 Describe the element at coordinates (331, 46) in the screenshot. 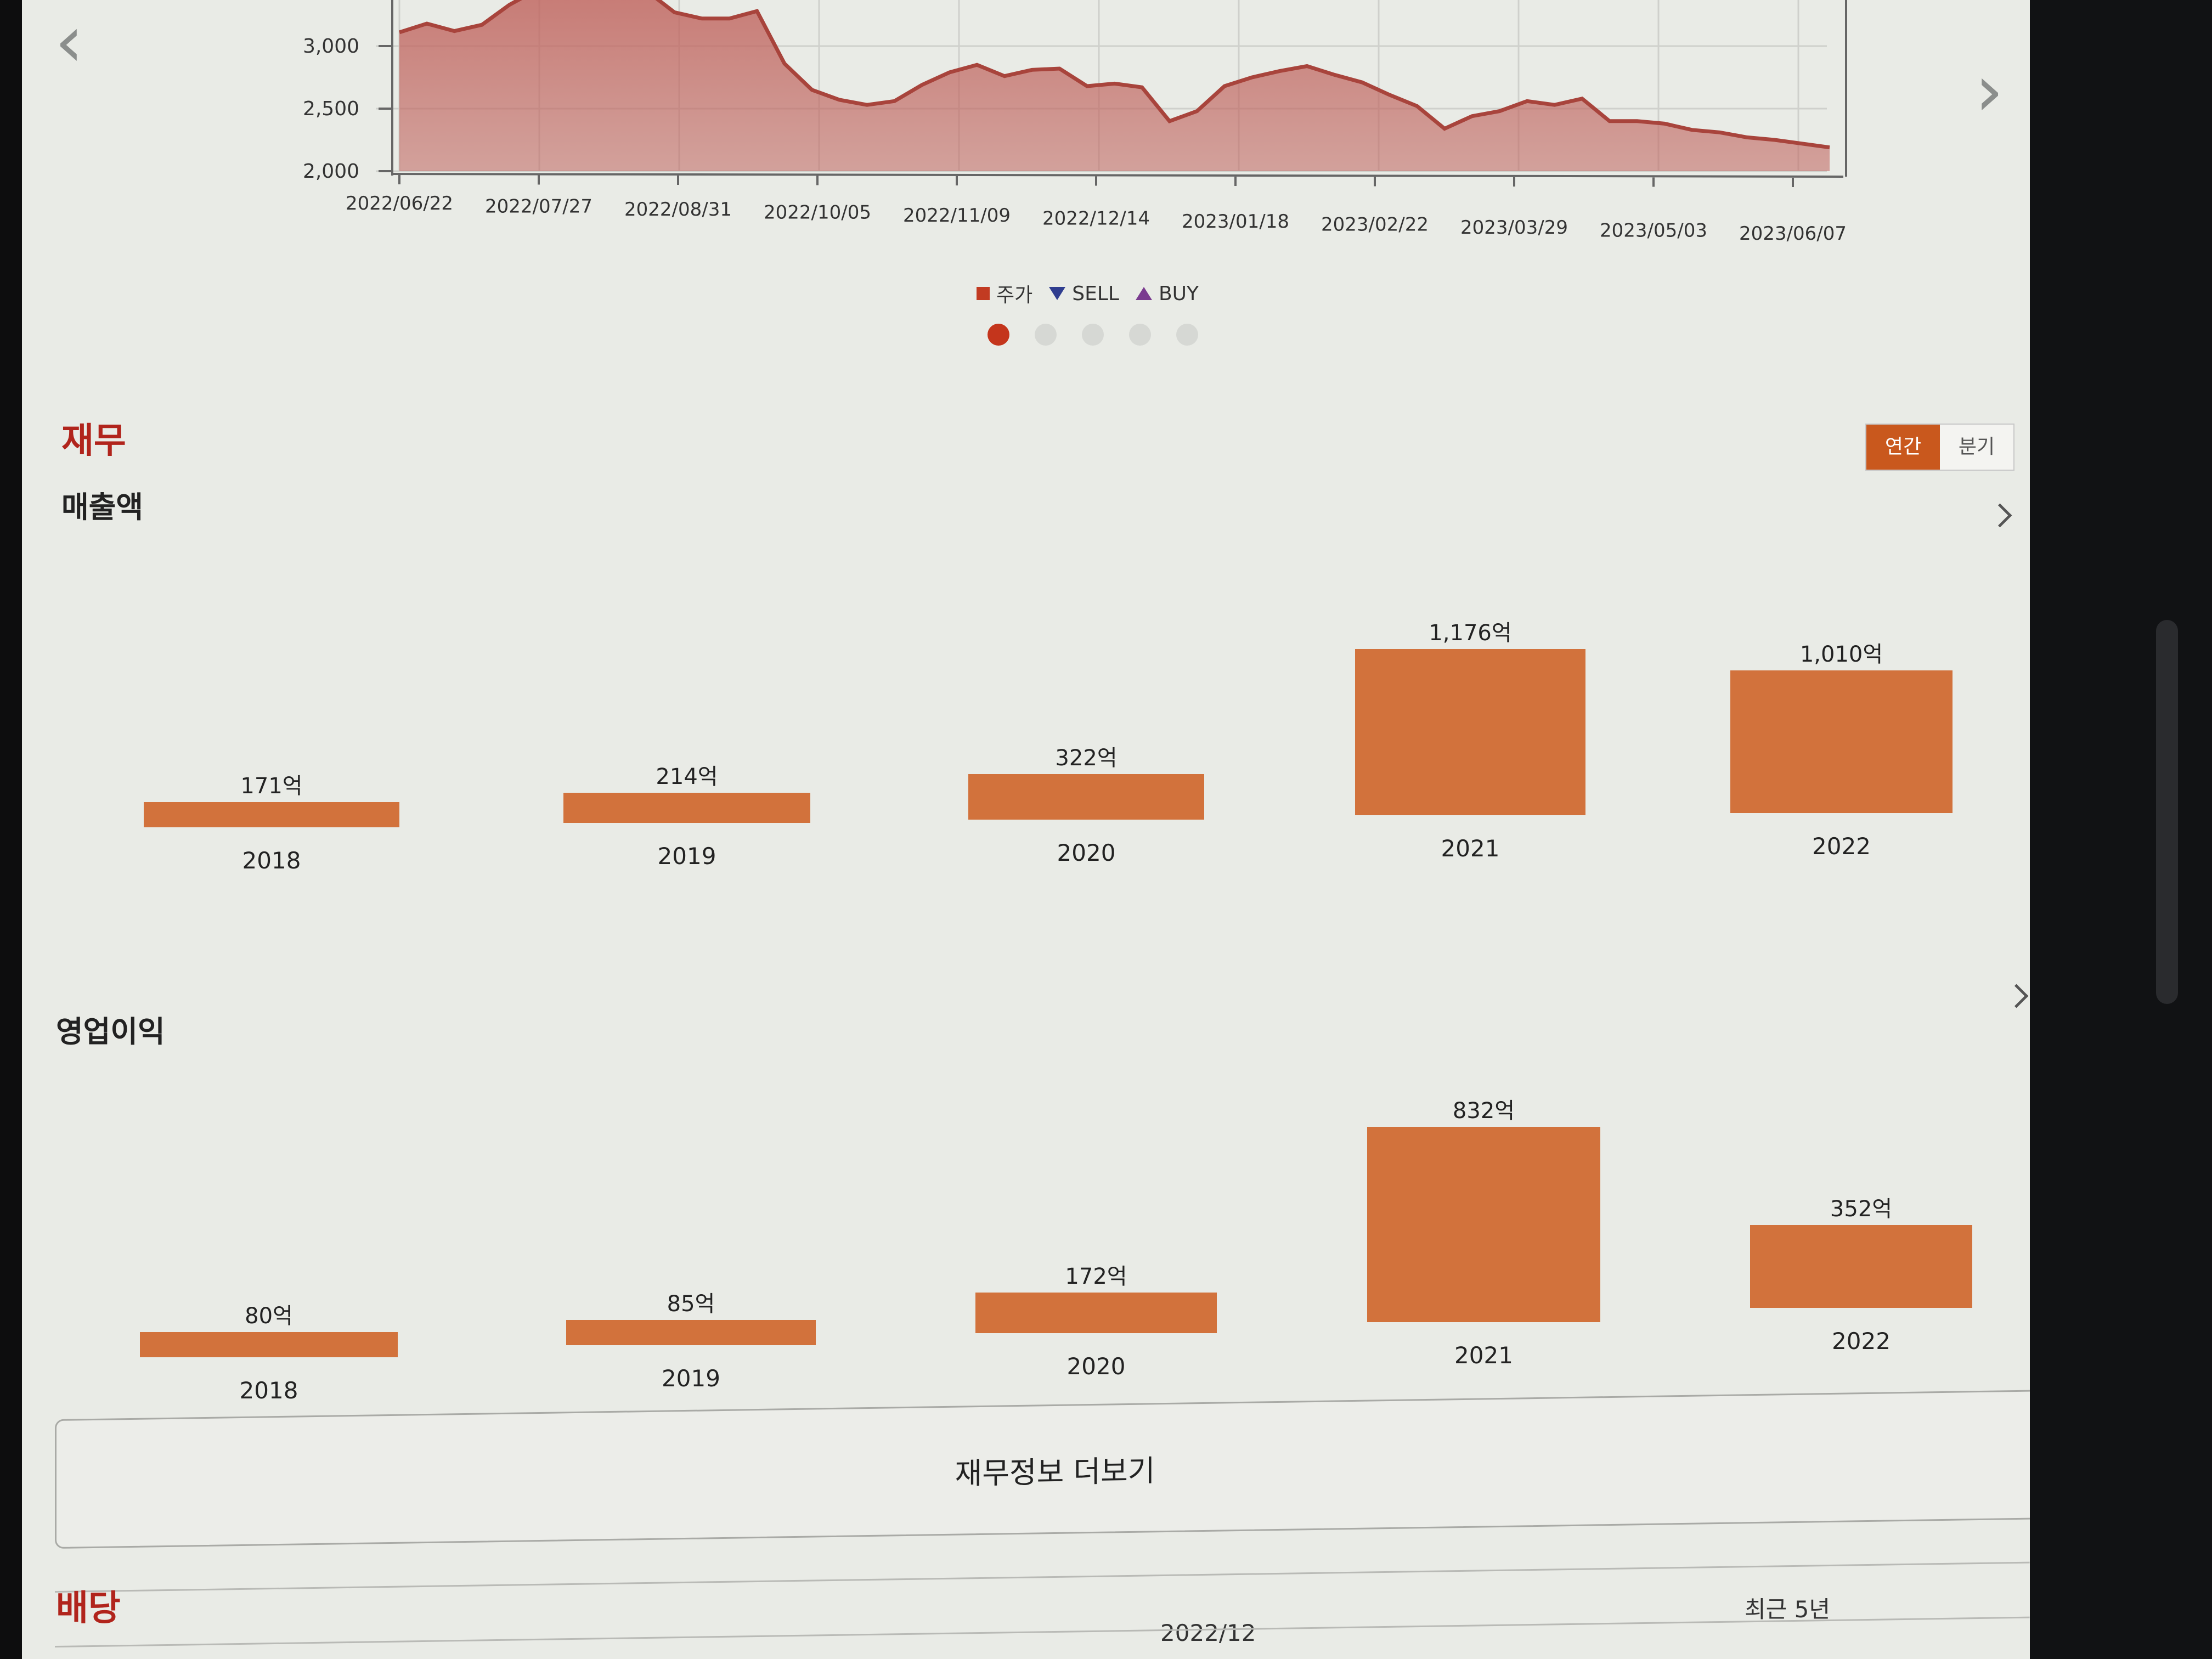

I see `y-tick-label: 3,000` at that location.